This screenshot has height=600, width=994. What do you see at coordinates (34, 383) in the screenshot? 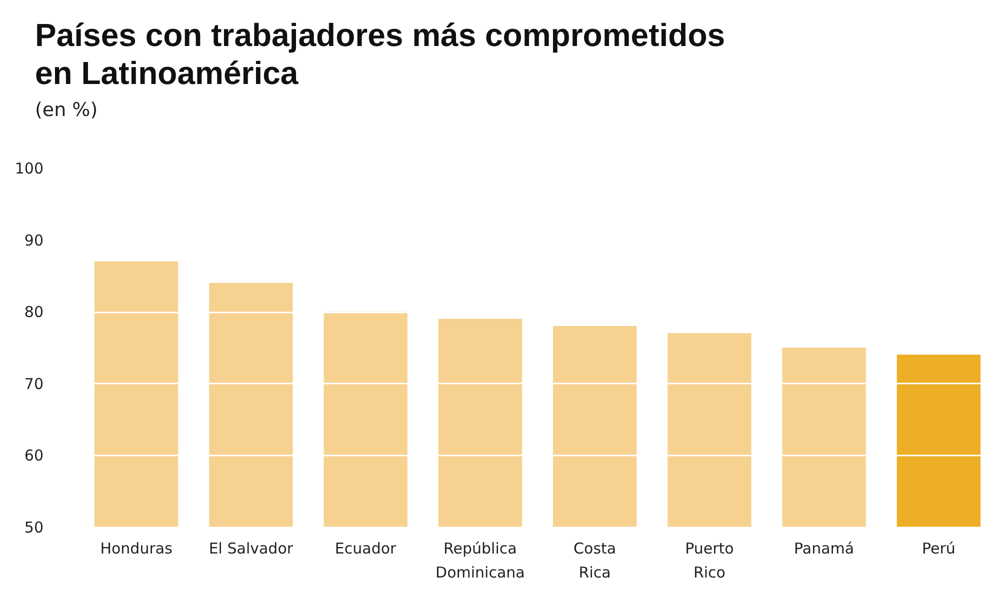
I see `y-tick-label: 70` at bounding box center [34, 383].